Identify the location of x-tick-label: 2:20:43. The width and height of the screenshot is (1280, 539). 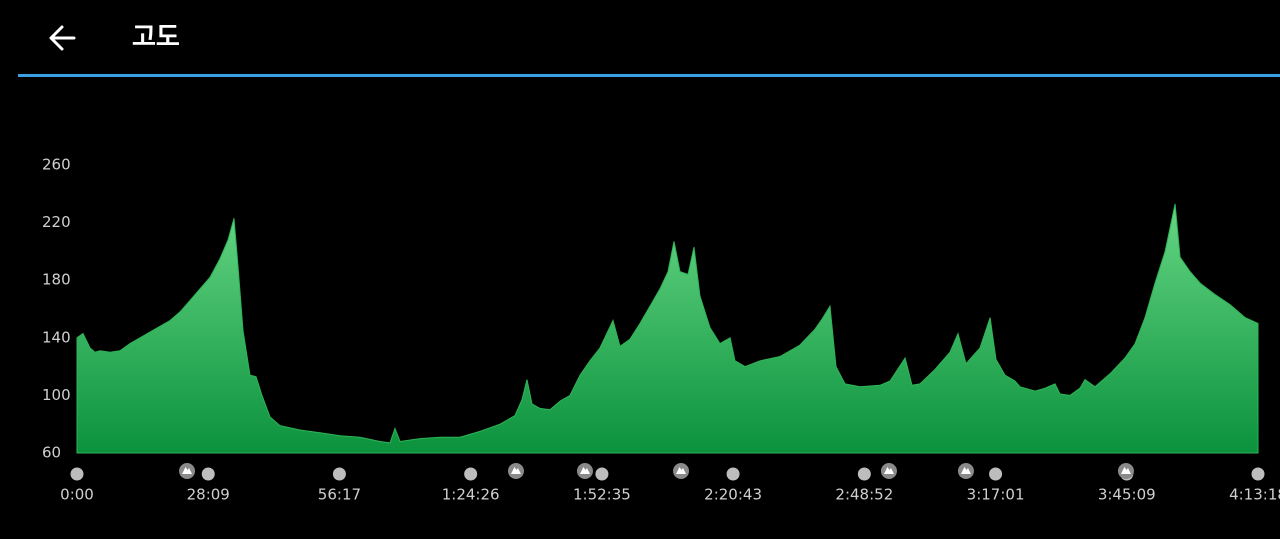
(733, 495).